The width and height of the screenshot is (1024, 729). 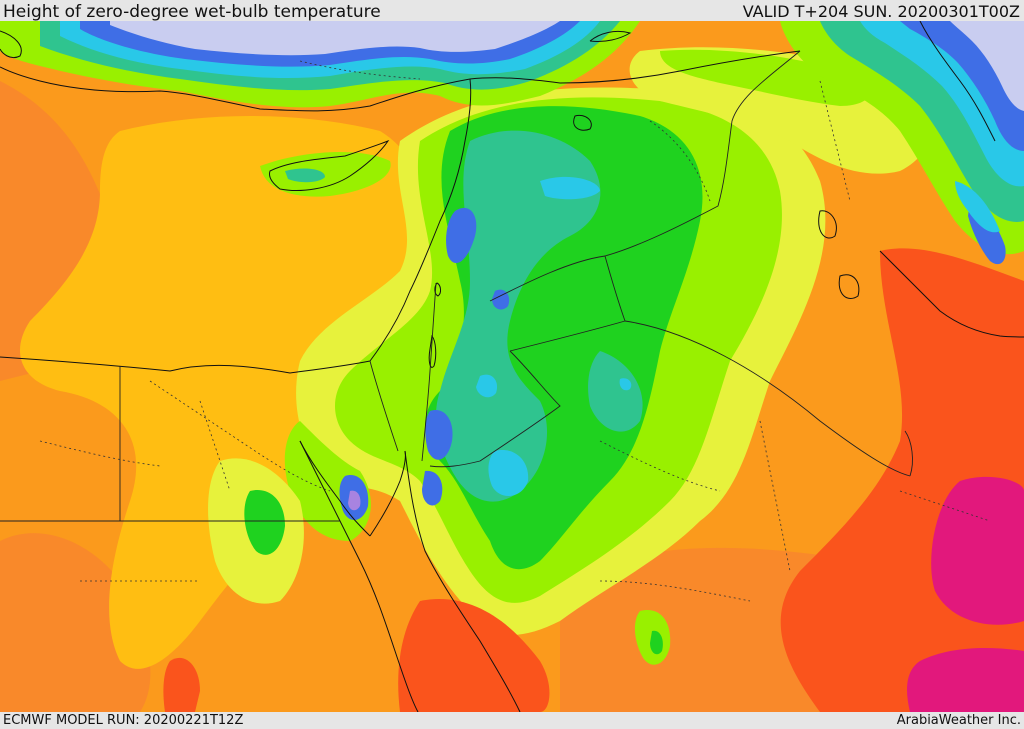 I want to click on field-purple-sinai, so click(x=354, y=500).